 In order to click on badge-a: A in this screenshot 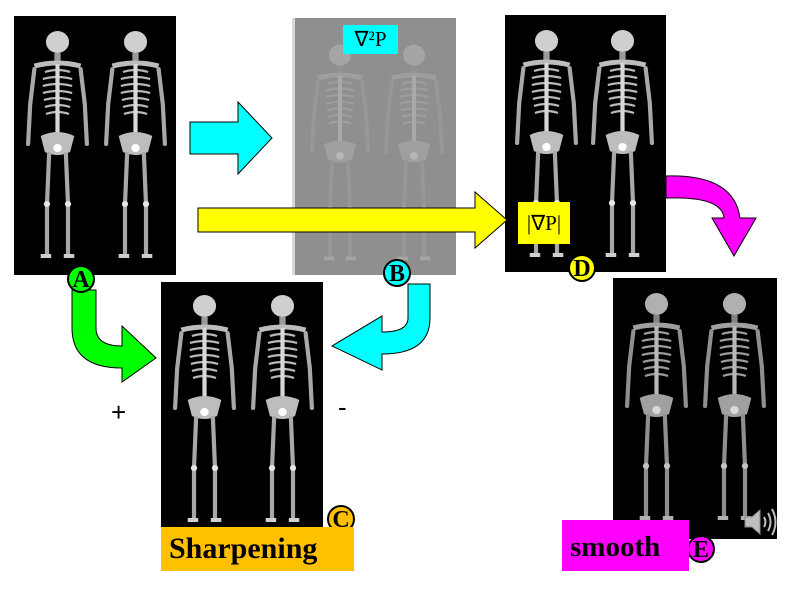, I will do `click(81, 279)`.